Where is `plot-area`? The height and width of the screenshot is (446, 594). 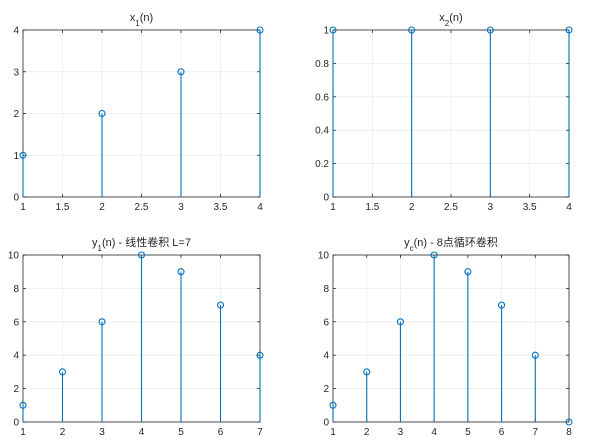 plot-area is located at coordinates (451, 338).